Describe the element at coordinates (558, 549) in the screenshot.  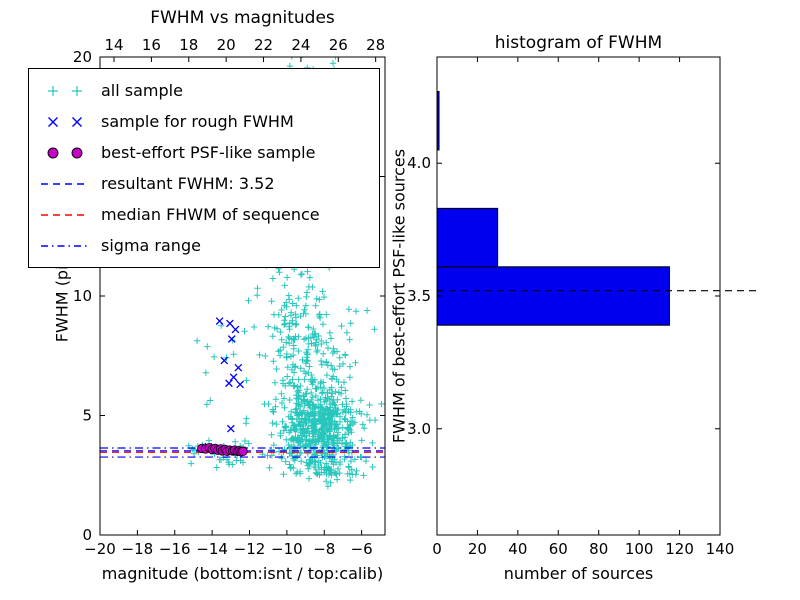
I see `hist-x-tick-label: 60` at that location.